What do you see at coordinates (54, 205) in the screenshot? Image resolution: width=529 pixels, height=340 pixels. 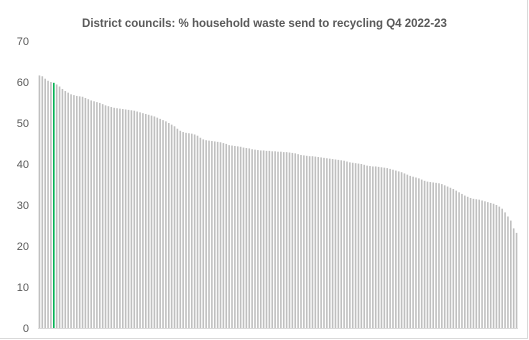 I see `highlighted-bar` at bounding box center [54, 205].